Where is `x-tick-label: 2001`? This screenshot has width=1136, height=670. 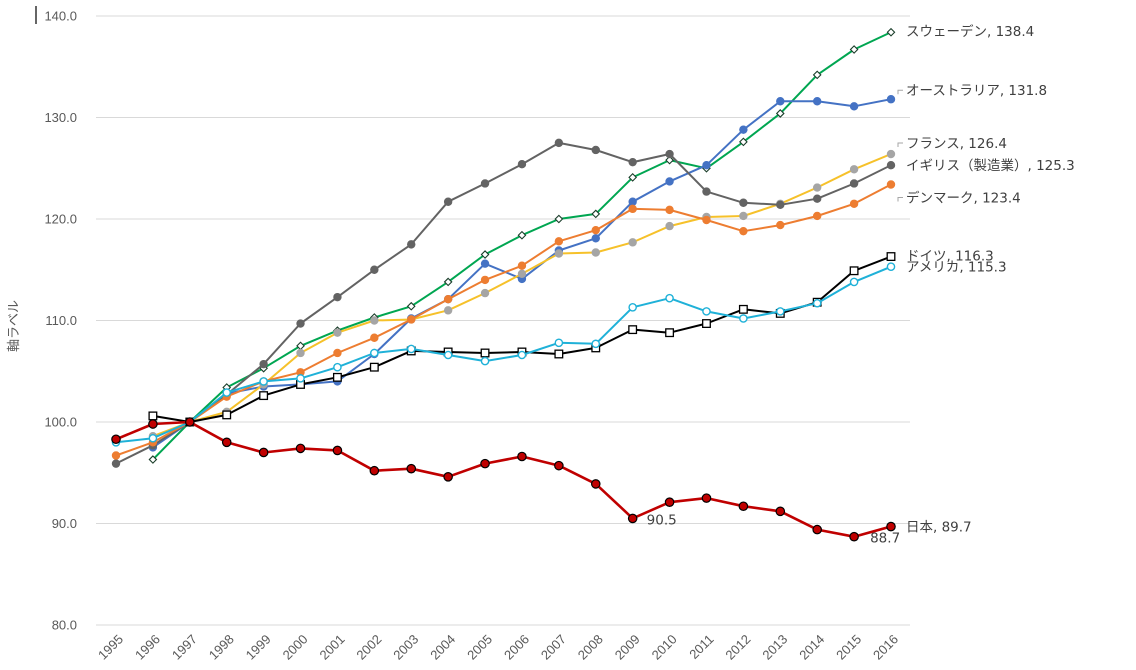
x-tick-label: 2001 is located at coordinates (331, 647).